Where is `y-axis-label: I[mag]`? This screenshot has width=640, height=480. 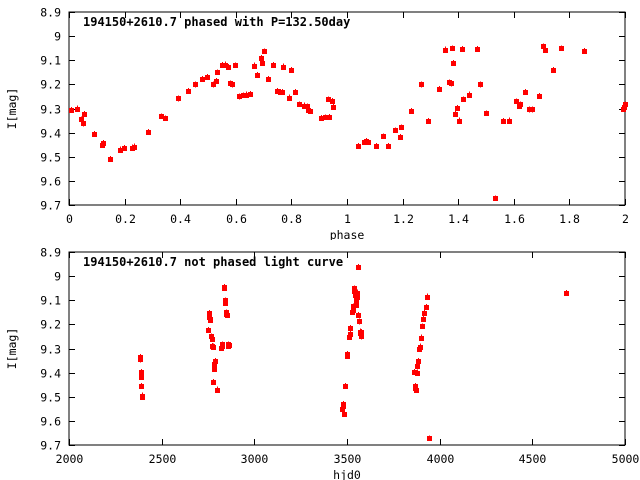
y-axis-label: I[mag] is located at coordinates (12, 109).